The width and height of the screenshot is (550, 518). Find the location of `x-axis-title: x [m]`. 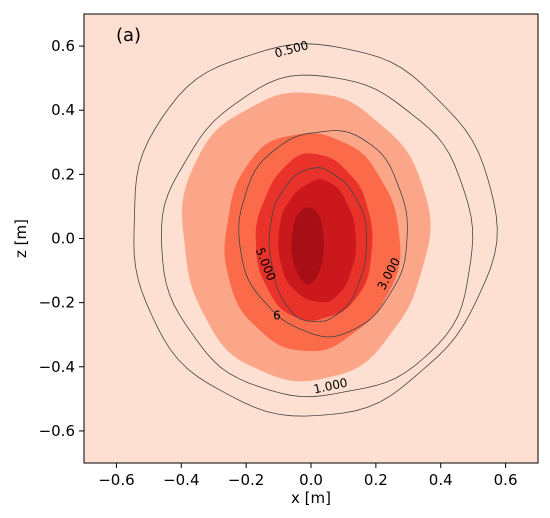

x-axis-title: x [m] is located at coordinates (311, 498).